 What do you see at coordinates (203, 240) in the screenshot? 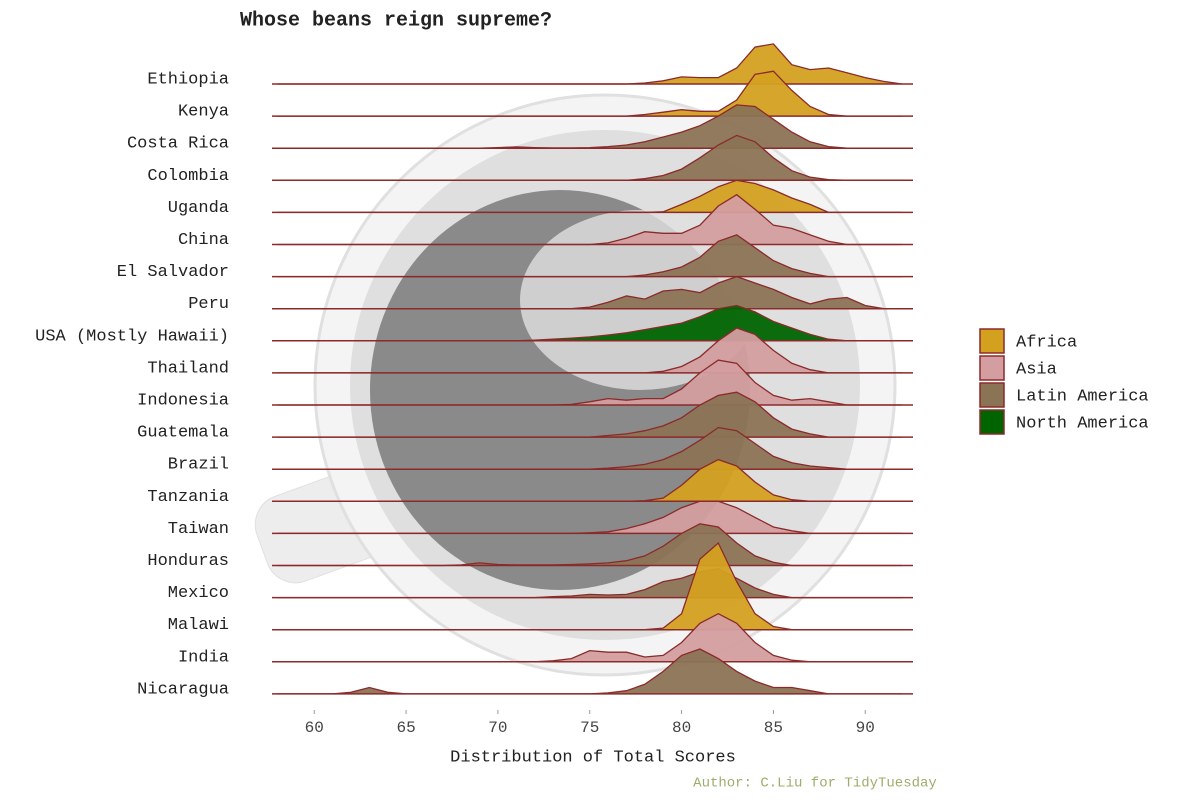
I see `category-label: China` at bounding box center [203, 240].